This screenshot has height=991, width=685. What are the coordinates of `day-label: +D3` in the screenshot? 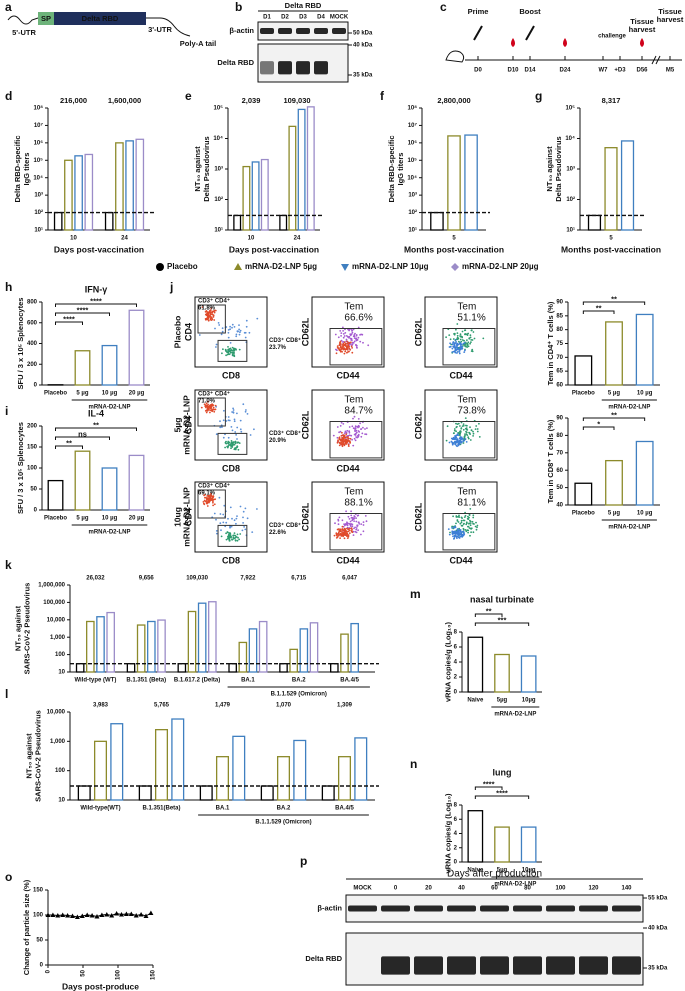 It's located at (620, 71).